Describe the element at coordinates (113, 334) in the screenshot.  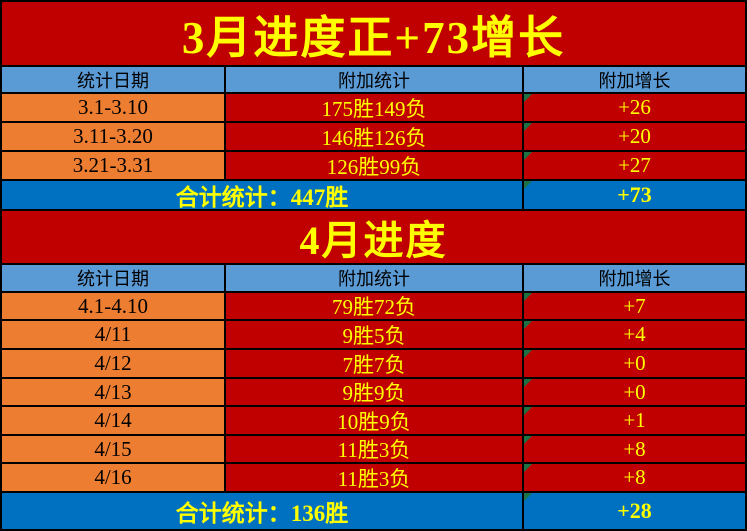
I see `april-row2-date-cell: 4/11` at that location.